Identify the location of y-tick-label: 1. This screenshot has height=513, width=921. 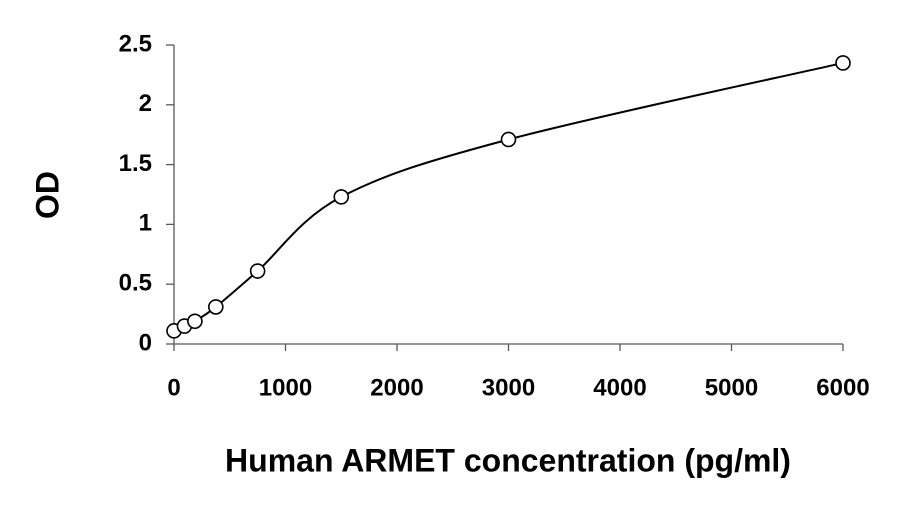
(145, 223).